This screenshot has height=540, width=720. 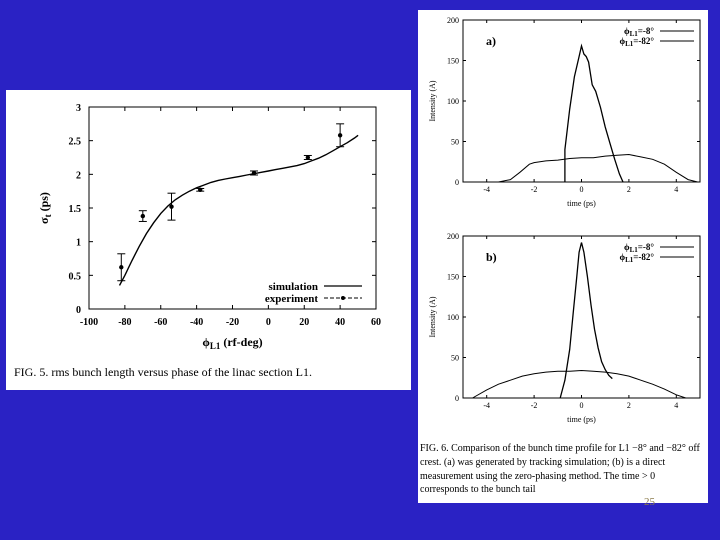 I want to click on fig6a-series-minus8, so click(x=586, y=168).